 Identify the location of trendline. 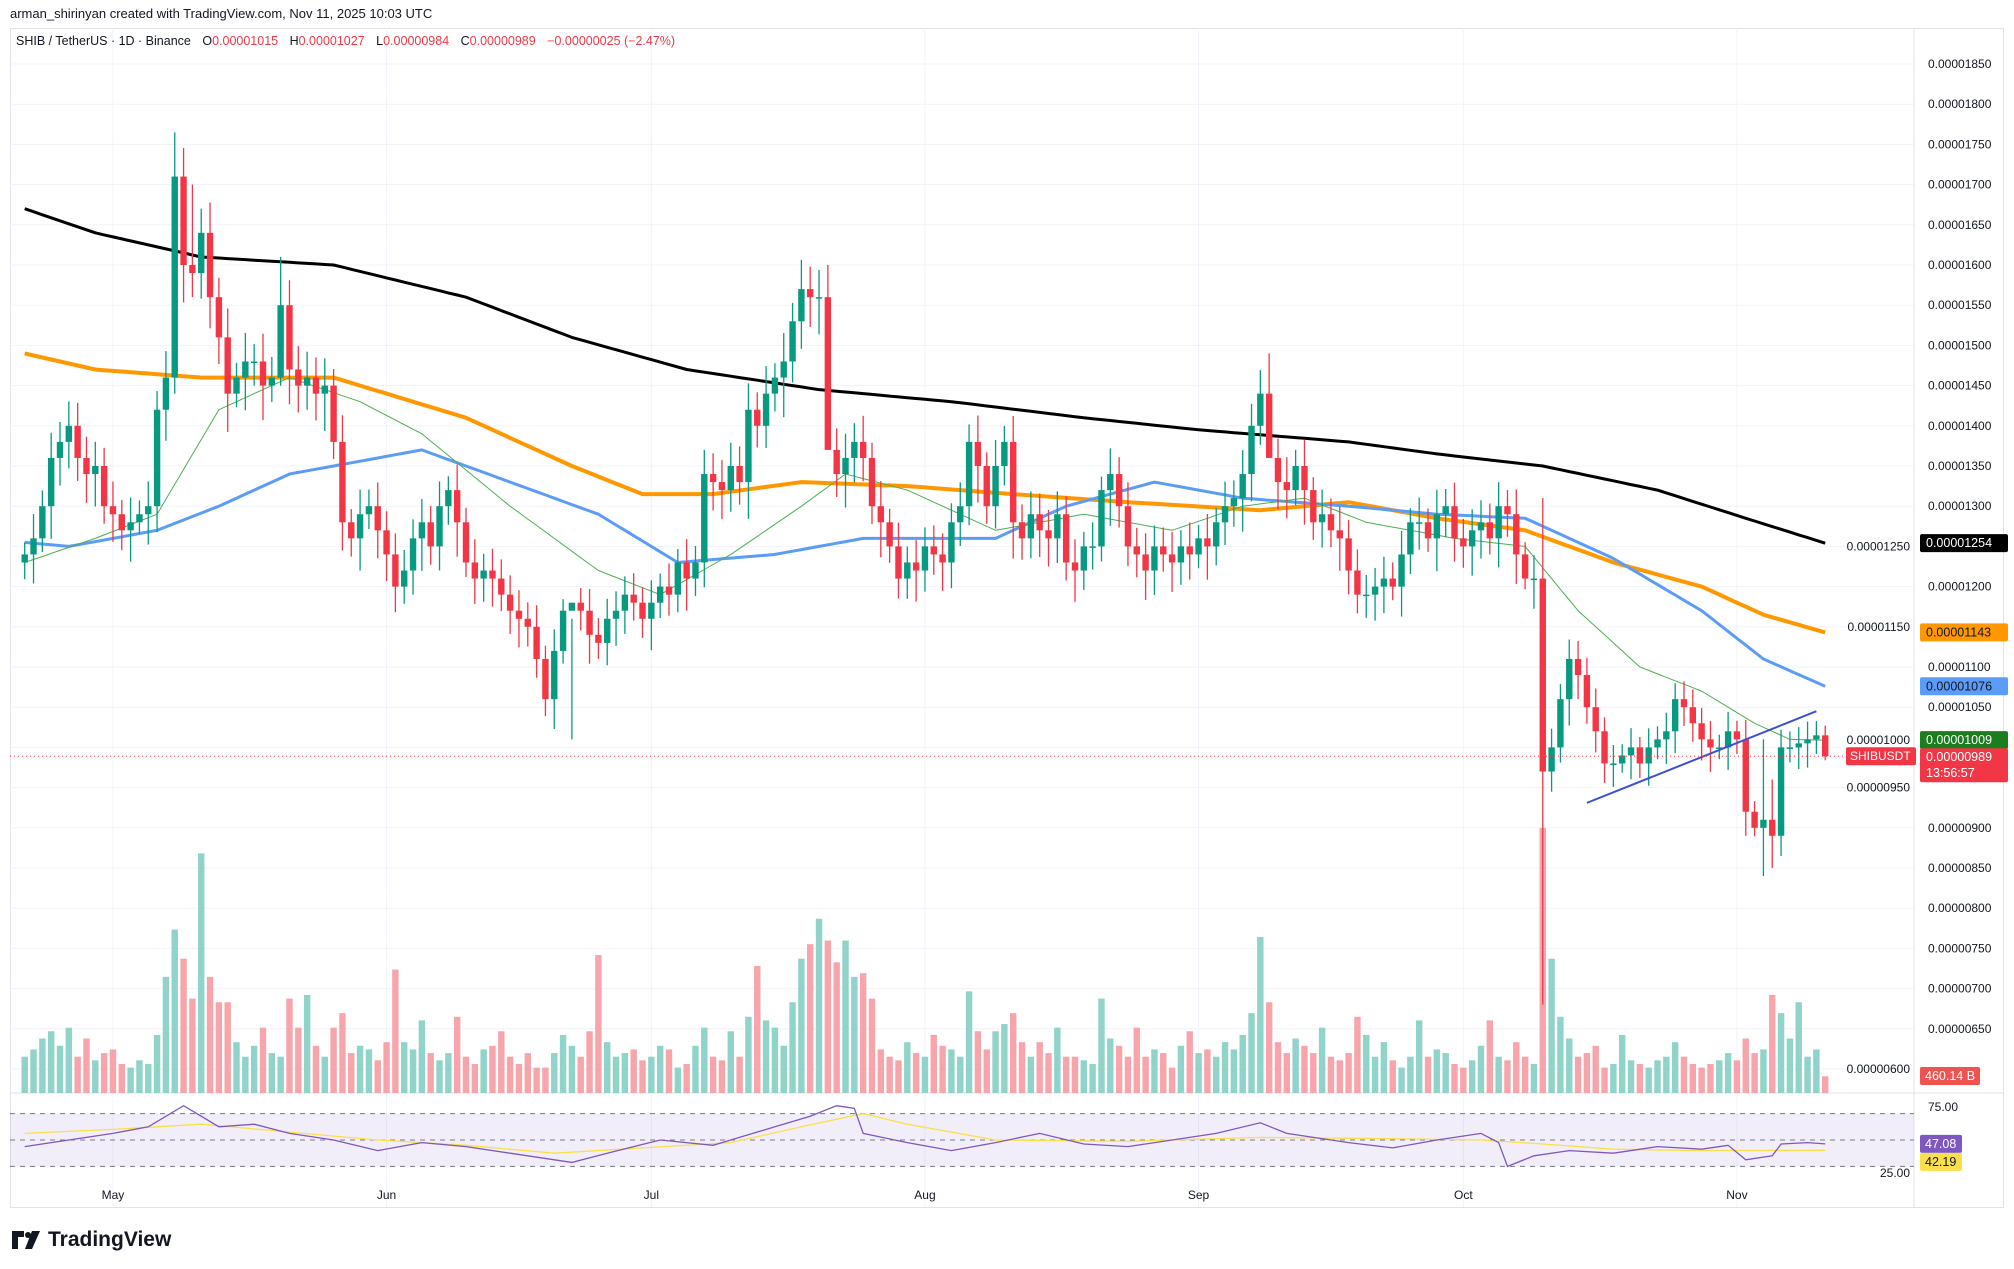
(1701, 757).